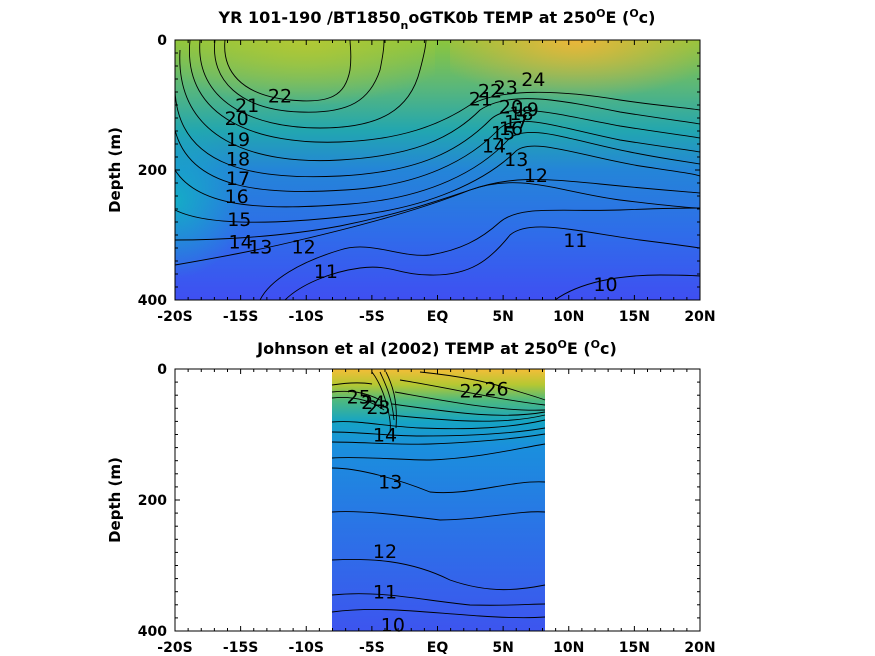  What do you see at coordinates (359, 398) in the screenshot?
I see `bottom-contour-label: 25` at bounding box center [359, 398].